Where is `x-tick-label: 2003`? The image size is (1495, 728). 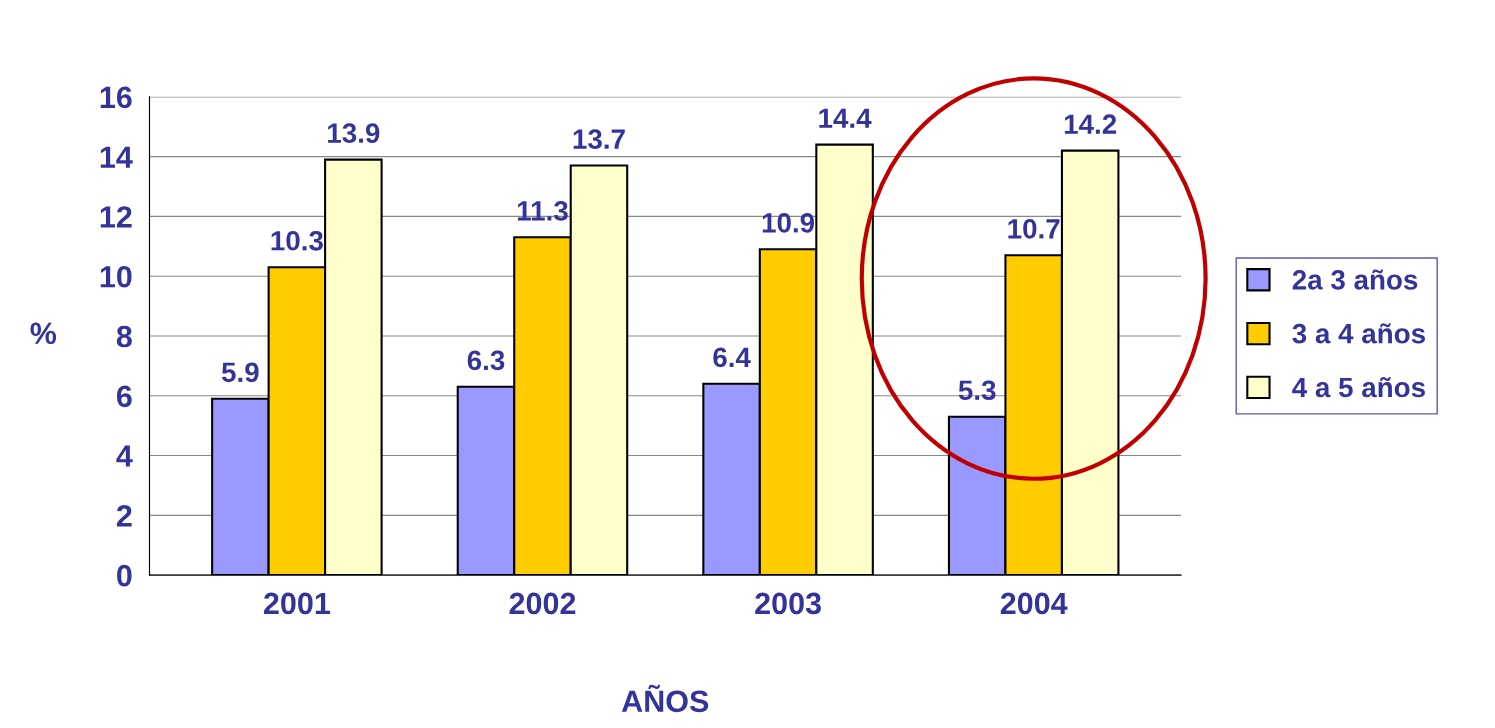 x-tick-label: 2003 is located at coordinates (788, 603).